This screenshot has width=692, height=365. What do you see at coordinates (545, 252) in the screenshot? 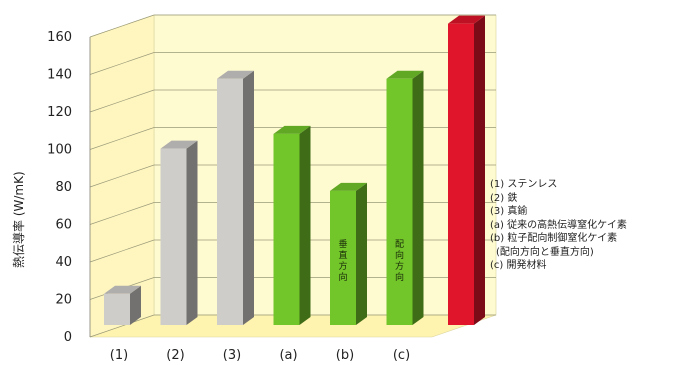
I see `legend-entry: (配向方向と垂直方向)` at bounding box center [545, 252].